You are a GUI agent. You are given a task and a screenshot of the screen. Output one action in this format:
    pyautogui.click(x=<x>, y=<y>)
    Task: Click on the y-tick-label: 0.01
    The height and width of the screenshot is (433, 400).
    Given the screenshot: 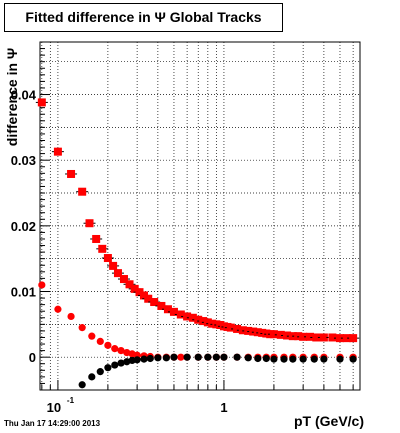 What is the action you would take?
    pyautogui.click(x=23, y=292)
    